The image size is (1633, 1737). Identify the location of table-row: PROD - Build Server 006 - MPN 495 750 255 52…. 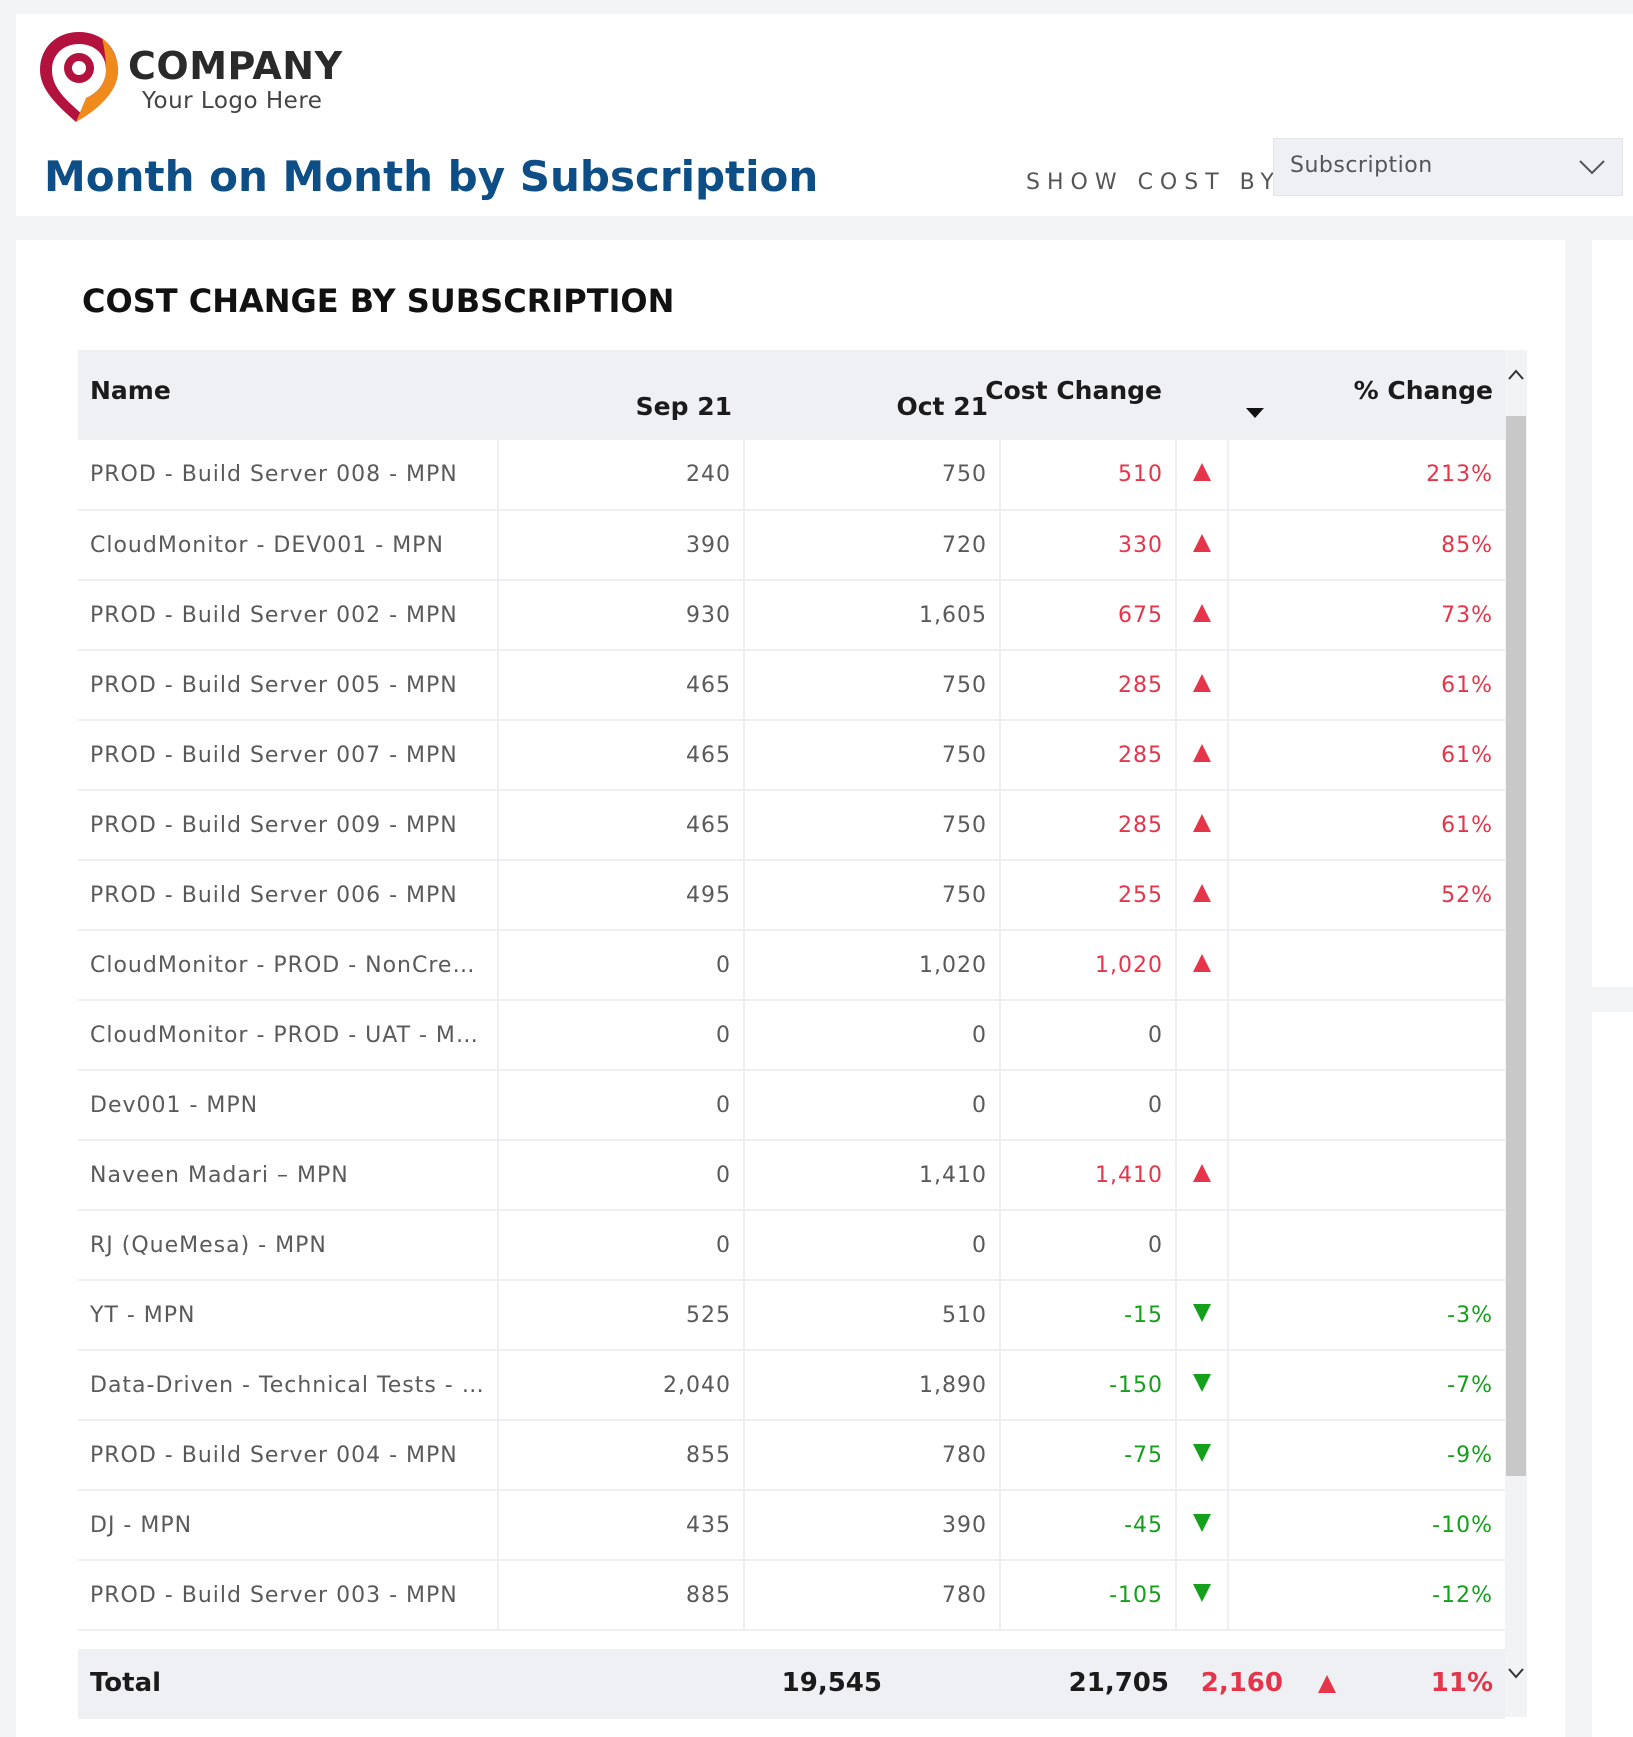
(791, 895).